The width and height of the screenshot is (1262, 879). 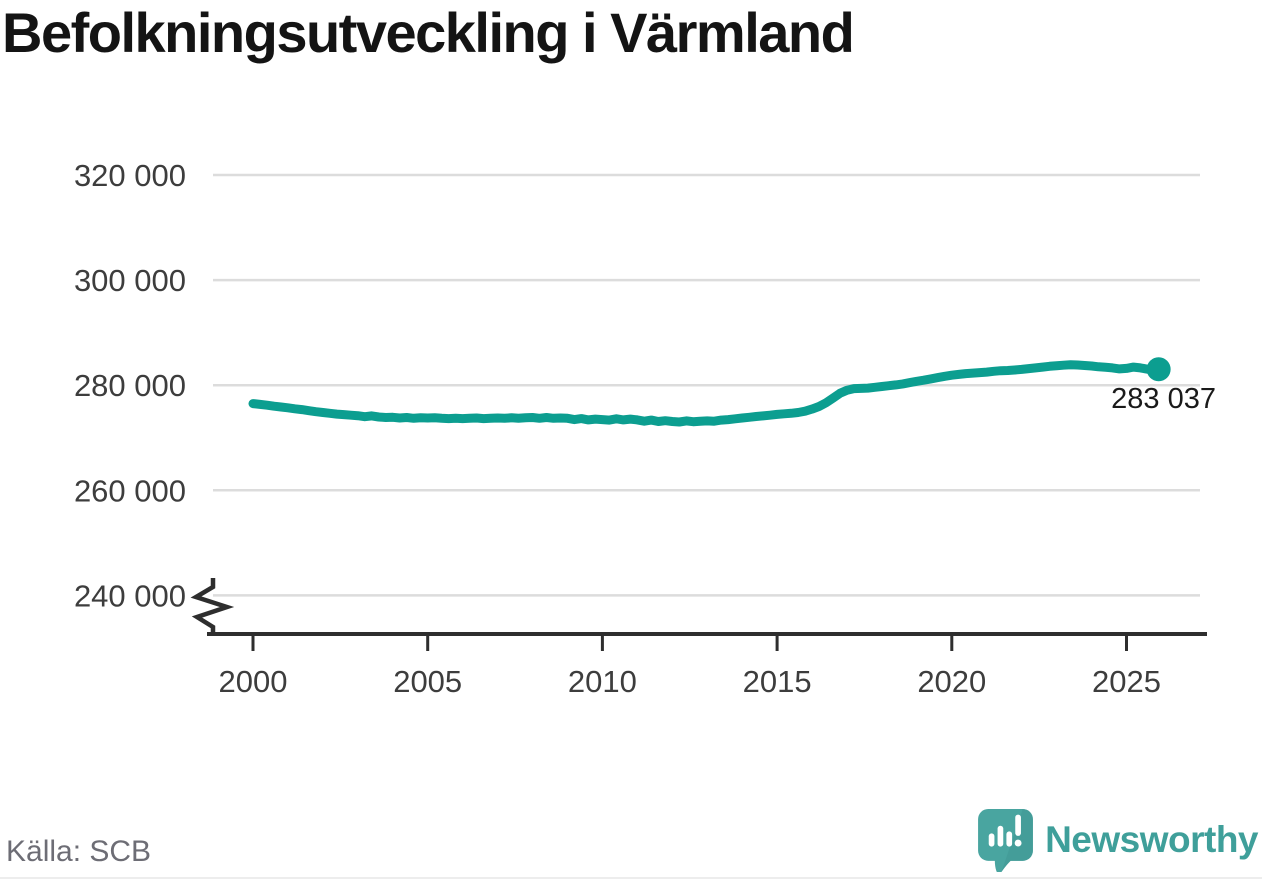 I want to click on chart-title: Befolkningsutveckling i Värmland, so click(x=428, y=32).